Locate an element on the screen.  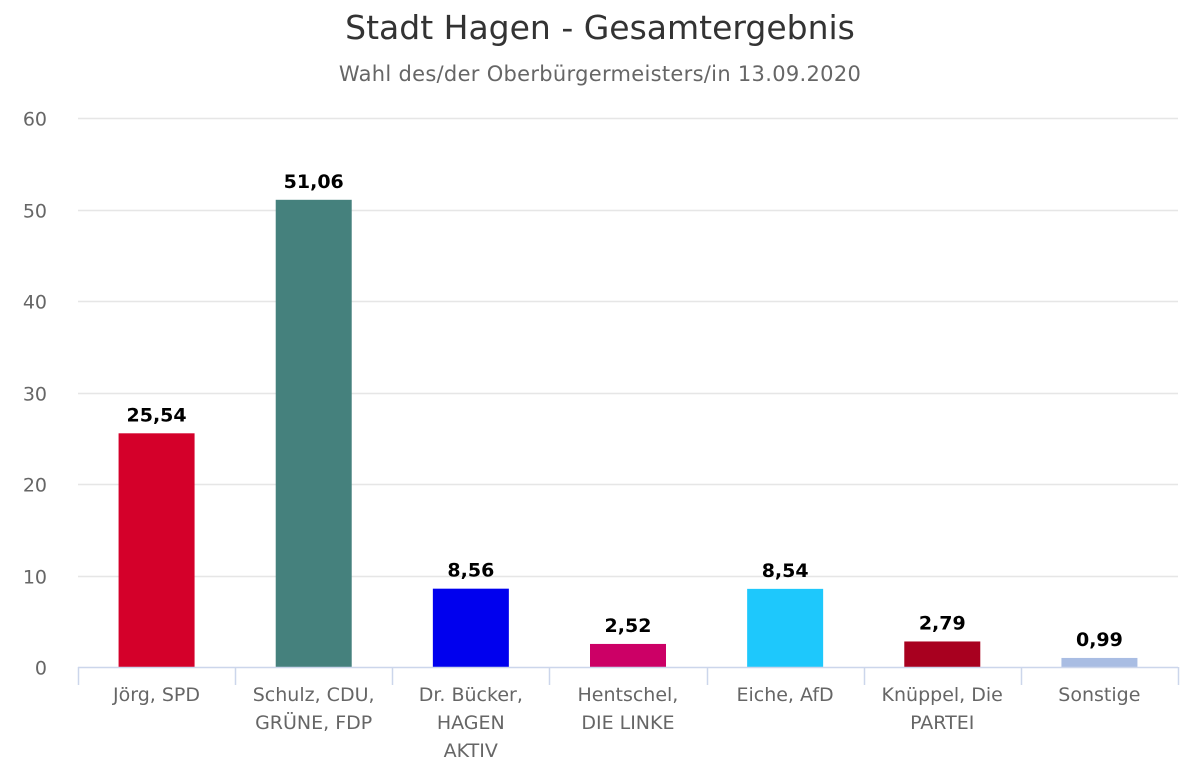
x-tick-label-line: HAGEN is located at coordinates (470, 723).